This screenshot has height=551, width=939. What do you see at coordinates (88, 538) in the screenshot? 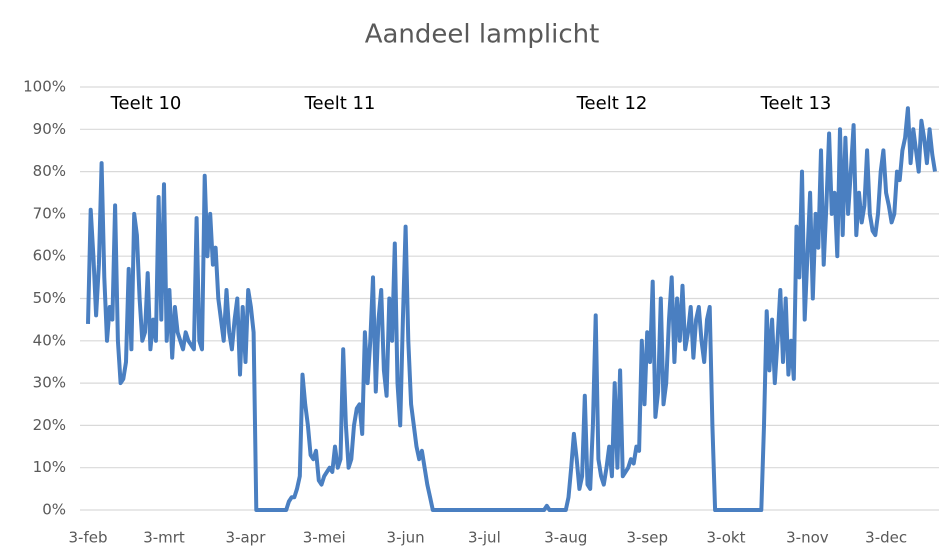
I see `x-tick-label: 3-feb` at bounding box center [88, 538].